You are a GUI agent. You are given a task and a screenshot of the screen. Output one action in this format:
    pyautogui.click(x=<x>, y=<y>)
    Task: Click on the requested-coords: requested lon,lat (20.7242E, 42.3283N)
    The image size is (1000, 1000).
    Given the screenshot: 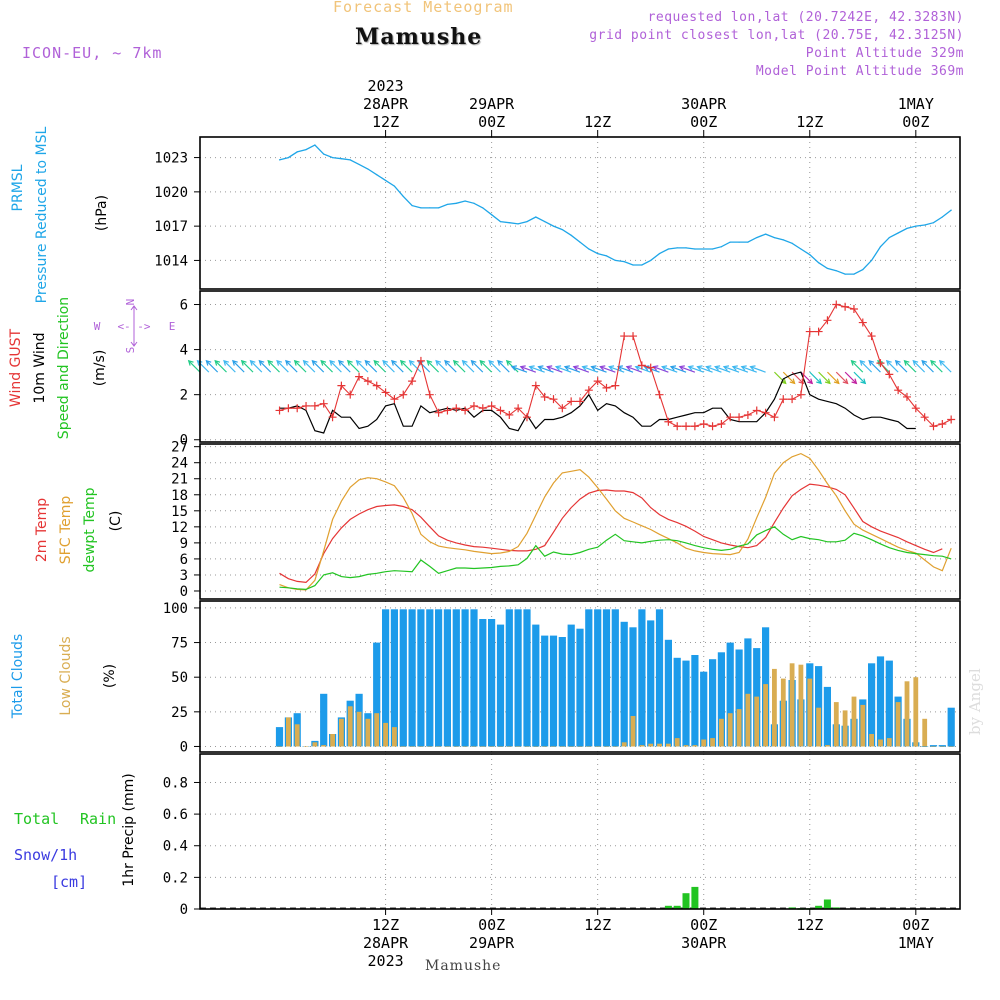 What is the action you would take?
    pyautogui.click(x=805, y=17)
    